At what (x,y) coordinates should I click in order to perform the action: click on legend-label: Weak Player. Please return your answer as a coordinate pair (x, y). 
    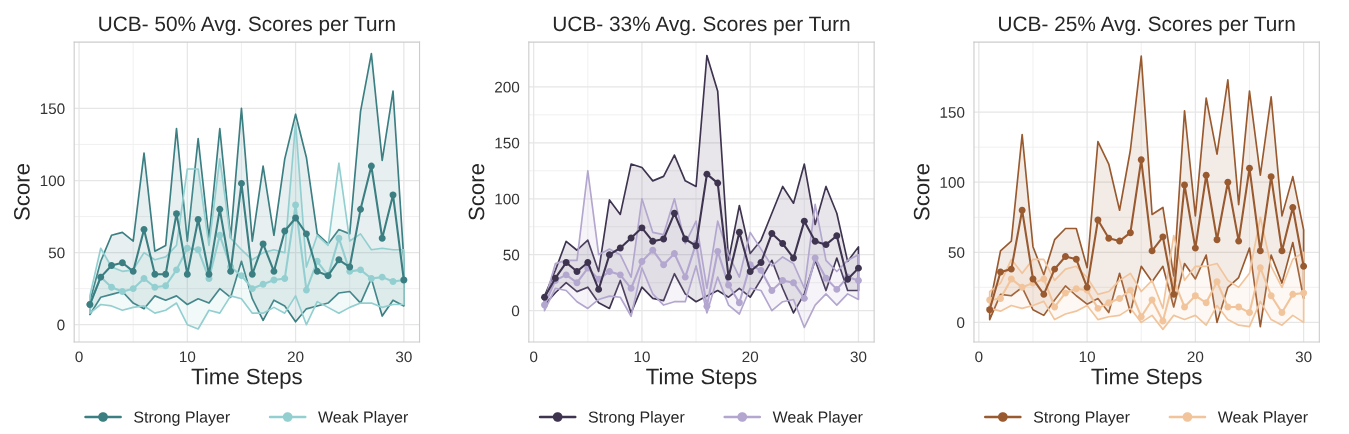
    Looking at the image, I should click on (363, 418).